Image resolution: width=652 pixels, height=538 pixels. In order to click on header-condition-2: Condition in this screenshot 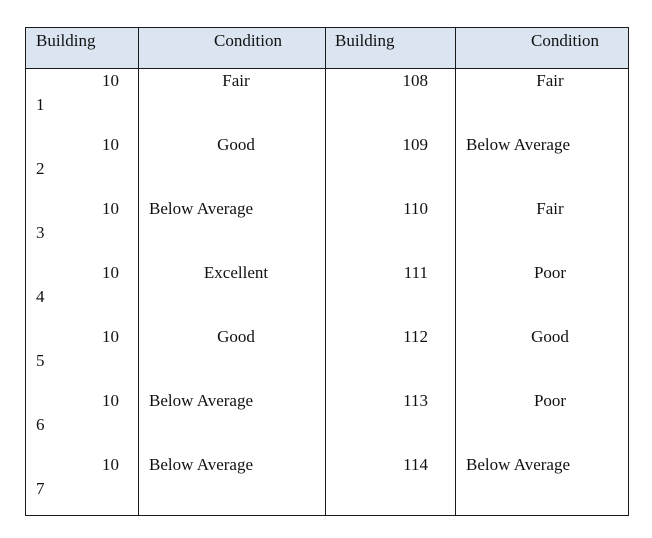, I will do `click(565, 40)`.